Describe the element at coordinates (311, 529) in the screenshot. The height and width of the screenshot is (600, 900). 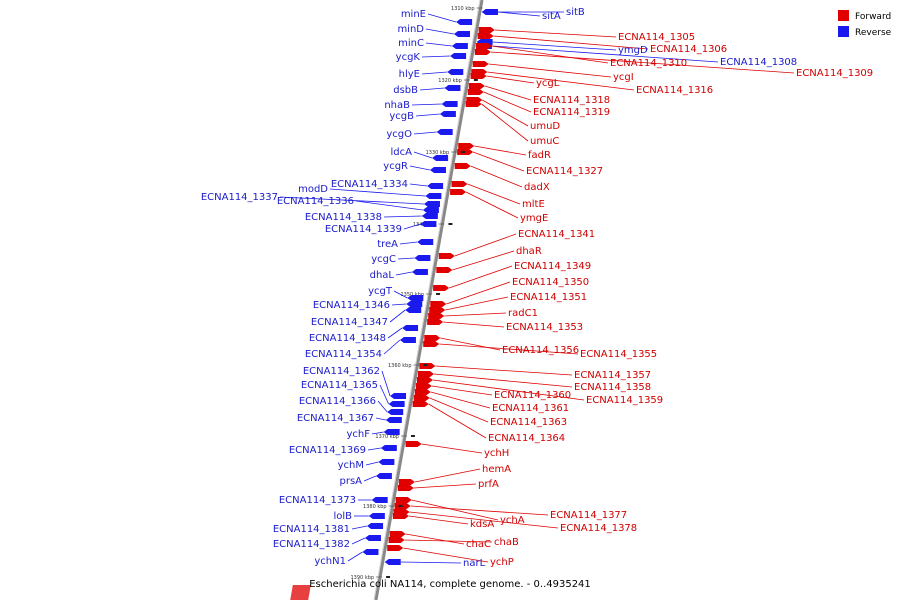
I see `gene-label-ecna114-1381: ECNA114_1381` at that location.